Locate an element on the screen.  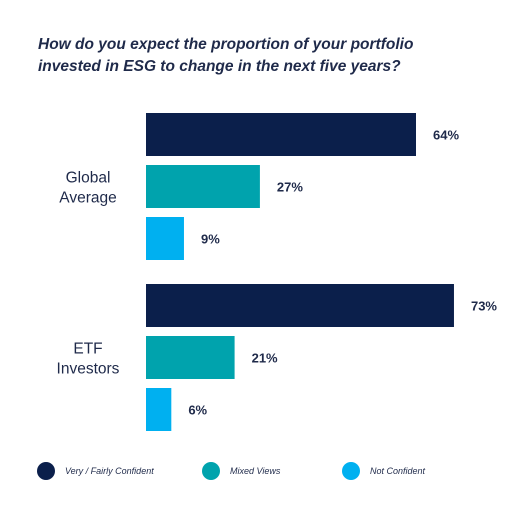
data-label: 73% is located at coordinates (484, 306).